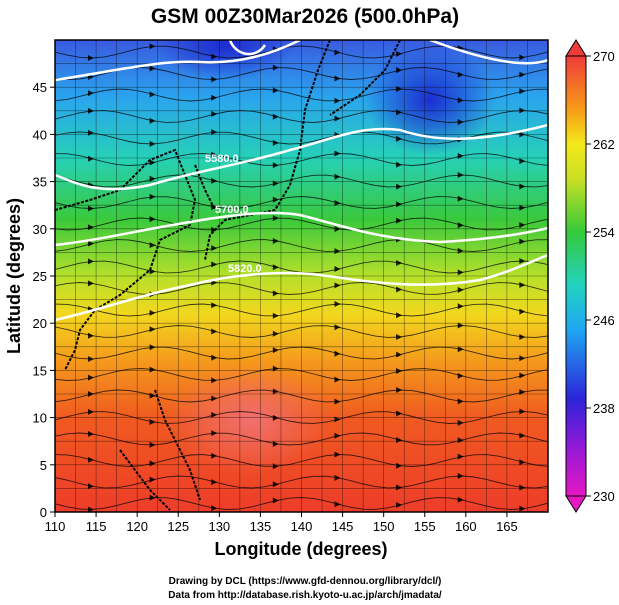 The width and height of the screenshot is (619, 605). What do you see at coordinates (466, 526) in the screenshot?
I see `x-tick-label: 160` at bounding box center [466, 526].